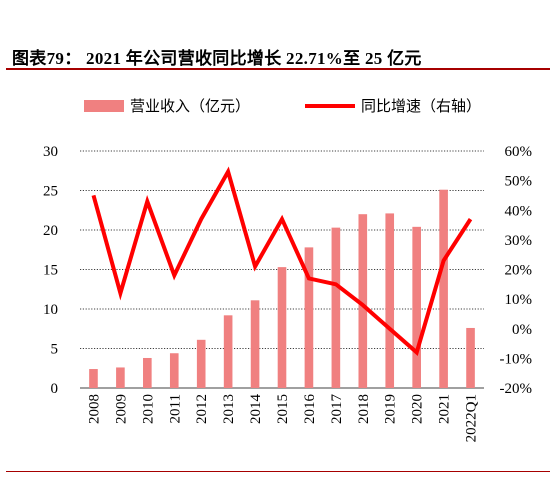 The image size is (556, 477). I want to click on bar-2011, so click(174, 370).